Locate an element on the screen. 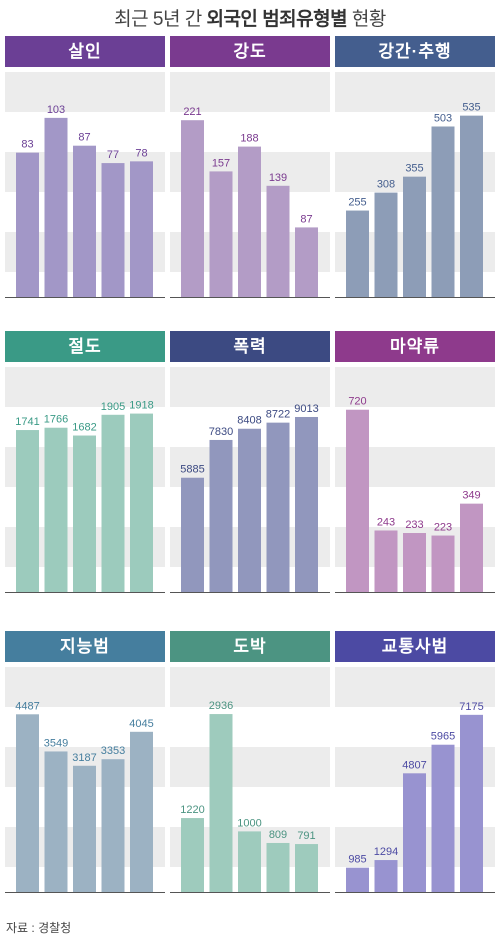 The width and height of the screenshot is (500, 951). chart-plot: 221 2010 157 2011 188 2012 139 2013 87 2014 is located at coordinates (250, 188).